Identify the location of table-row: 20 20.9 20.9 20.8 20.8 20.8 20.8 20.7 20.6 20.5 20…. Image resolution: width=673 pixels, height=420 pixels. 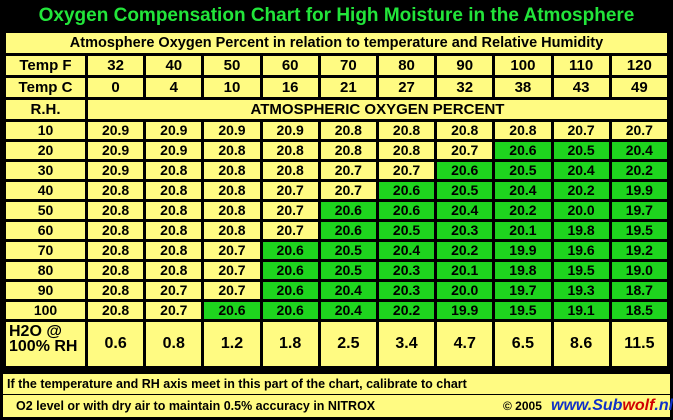
(336, 150).